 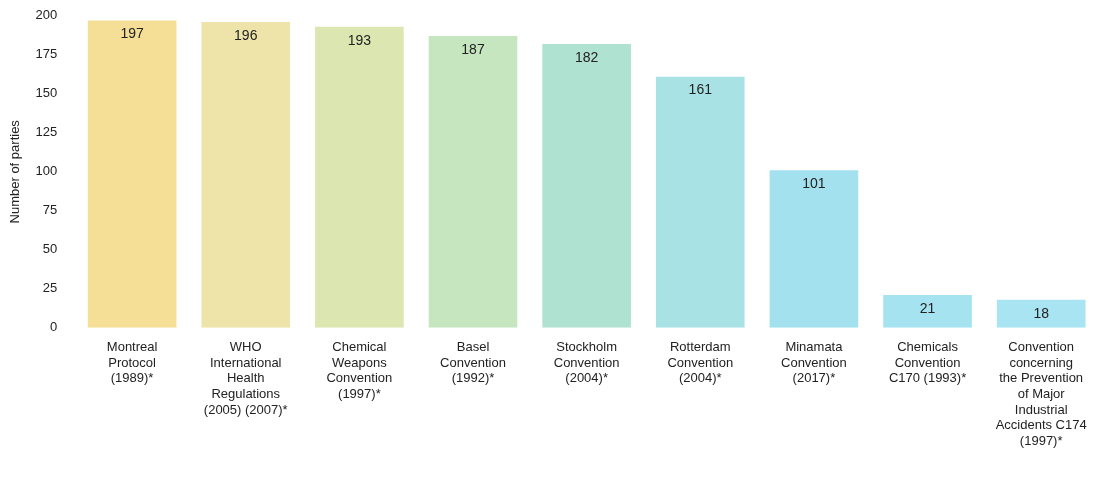 What do you see at coordinates (46, 132) in the screenshot?
I see `y-tick-label: 125` at bounding box center [46, 132].